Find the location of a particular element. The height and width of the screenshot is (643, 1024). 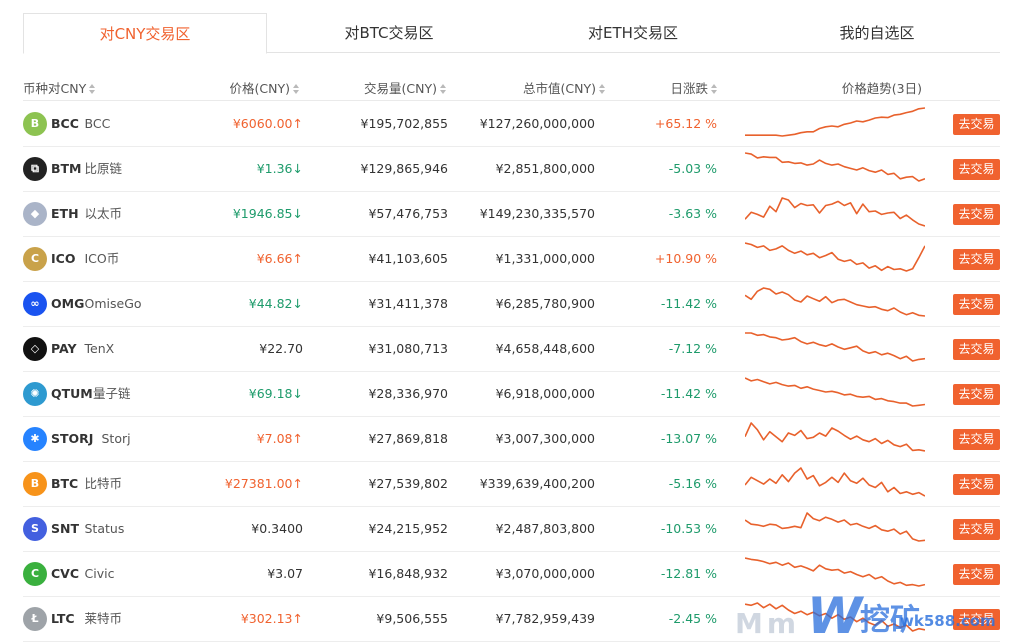

change-value: -11.42 % is located at coordinates (688, 303).